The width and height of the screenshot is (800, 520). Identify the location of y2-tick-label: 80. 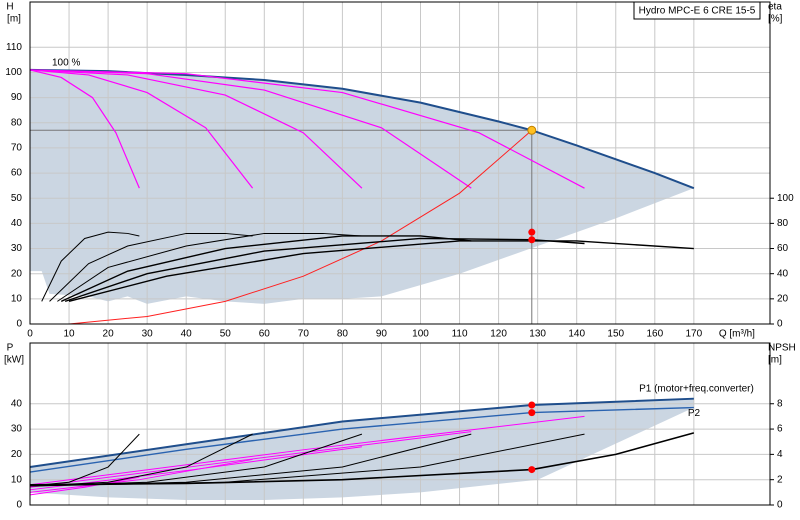
(783, 223).